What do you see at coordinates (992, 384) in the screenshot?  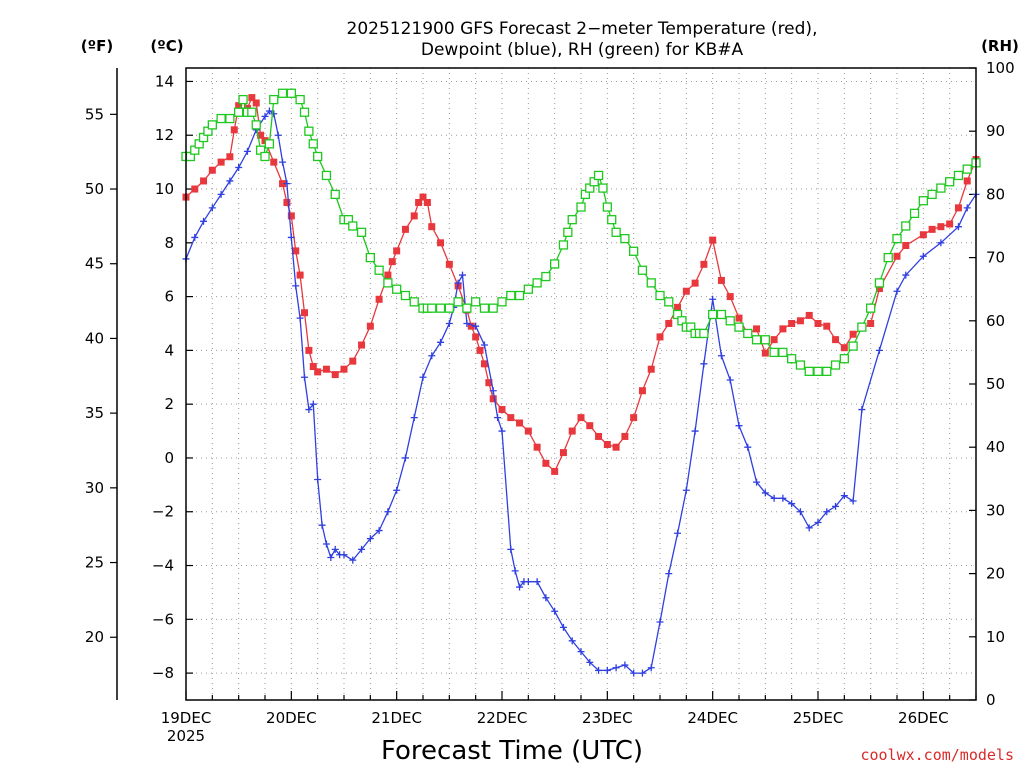 I see `rh-axis: 0 10 20 30 40 50 60 70 80 90 100` at bounding box center [992, 384].